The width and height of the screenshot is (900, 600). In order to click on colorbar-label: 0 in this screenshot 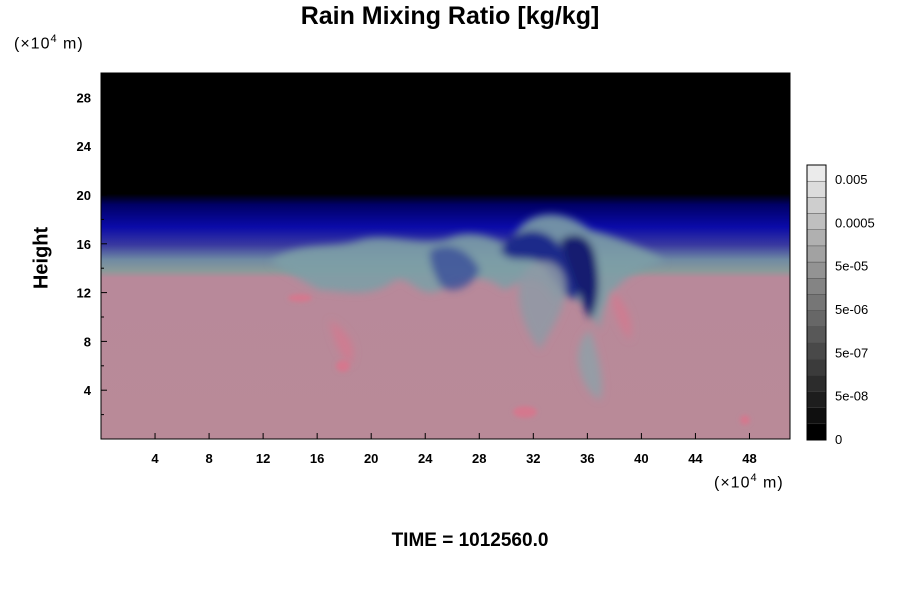, I will do `click(838, 439)`.